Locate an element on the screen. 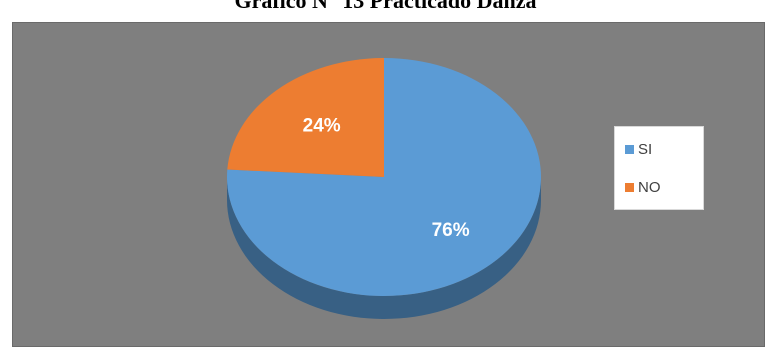 This screenshot has width=771, height=351. legend-item-no: NO is located at coordinates (643, 187).